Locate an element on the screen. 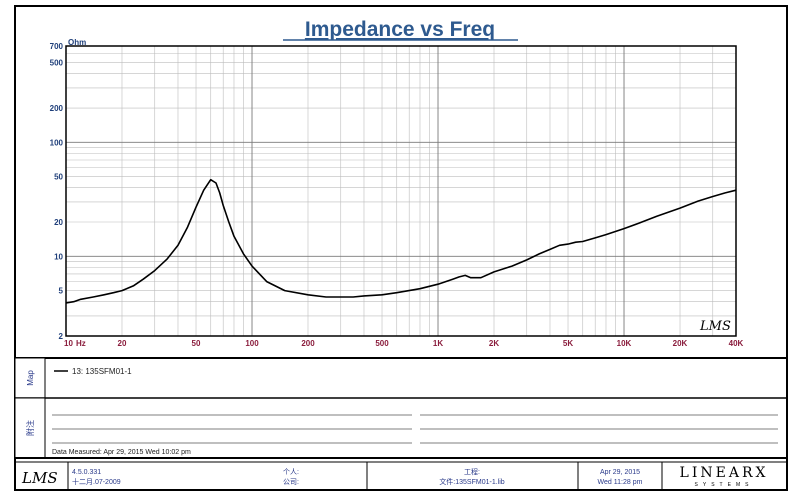  notes-section-label: 附注 is located at coordinates (30, 428).